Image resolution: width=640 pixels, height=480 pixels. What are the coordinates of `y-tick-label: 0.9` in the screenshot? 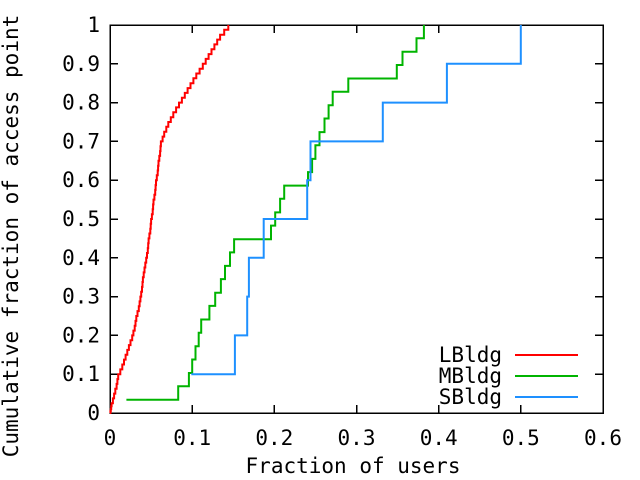 It's located at (81, 64).